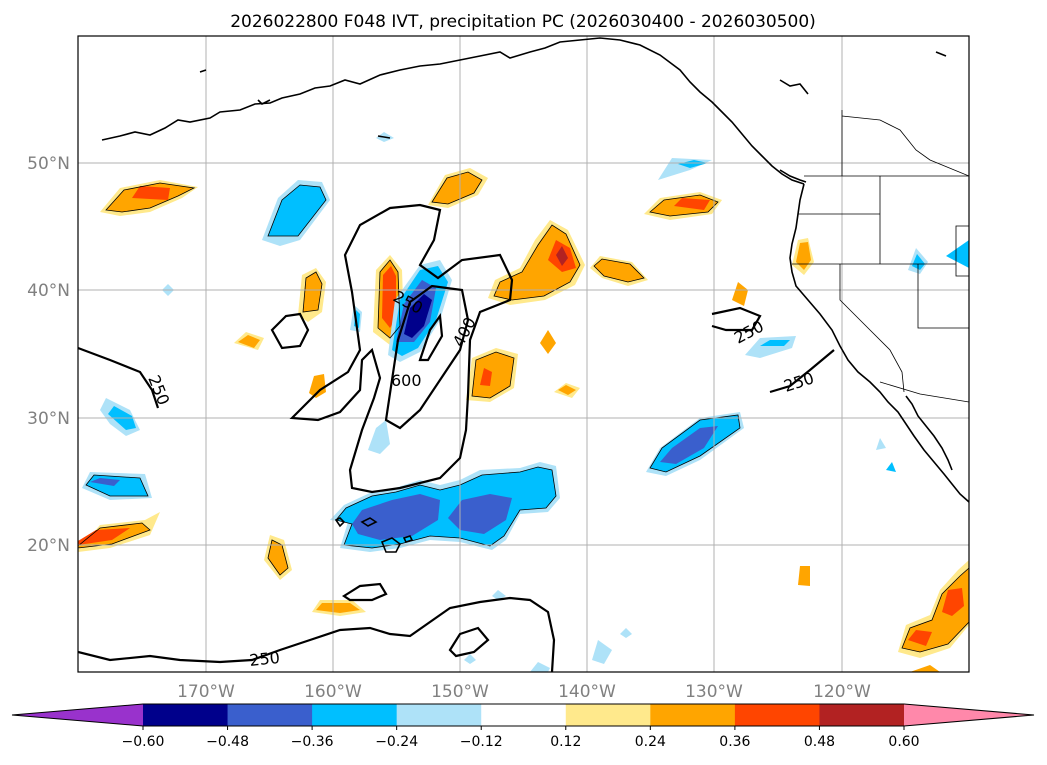  What do you see at coordinates (333, 692) in the screenshot?
I see `lon-label: 160°W` at bounding box center [333, 692].